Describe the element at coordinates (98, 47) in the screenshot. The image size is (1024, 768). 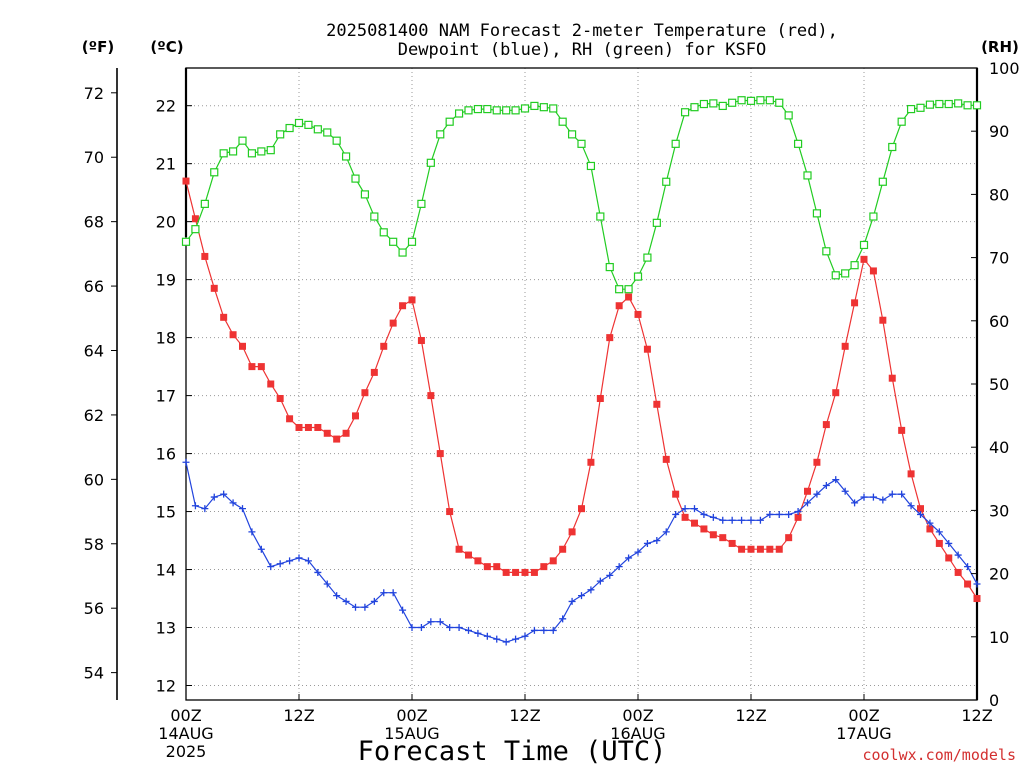
I see `fahrenheit-unit-label: (ºF)` at that location.